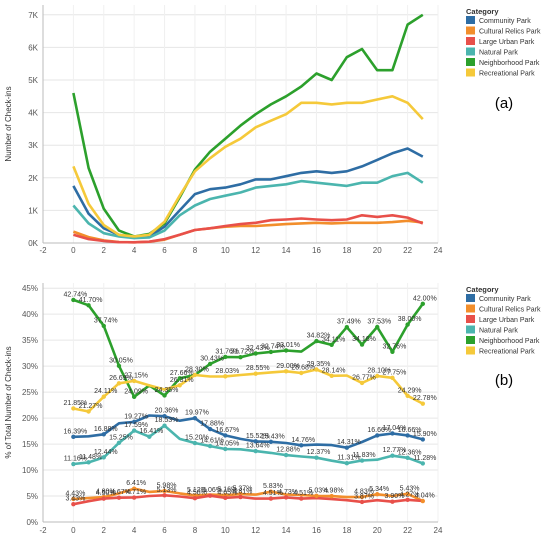 The image size is (550, 541). I want to click on data-label: 5.13%, so click(167, 490).